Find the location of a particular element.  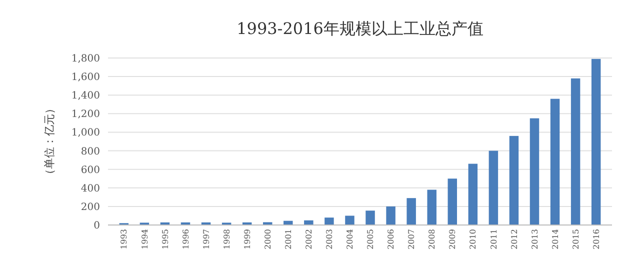

y-tick-label: 1,200 is located at coordinates (85, 114).